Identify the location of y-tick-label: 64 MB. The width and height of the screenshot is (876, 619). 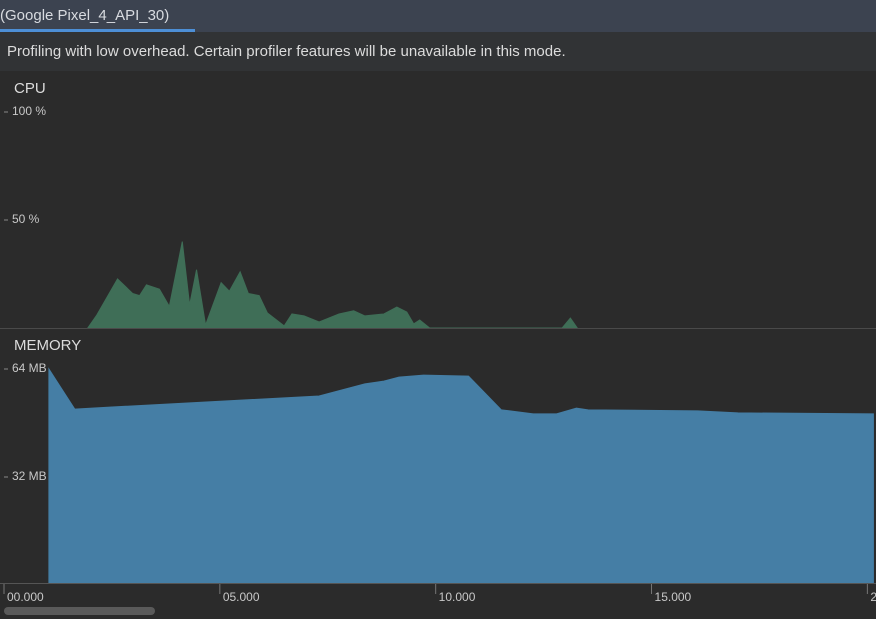
(29, 368).